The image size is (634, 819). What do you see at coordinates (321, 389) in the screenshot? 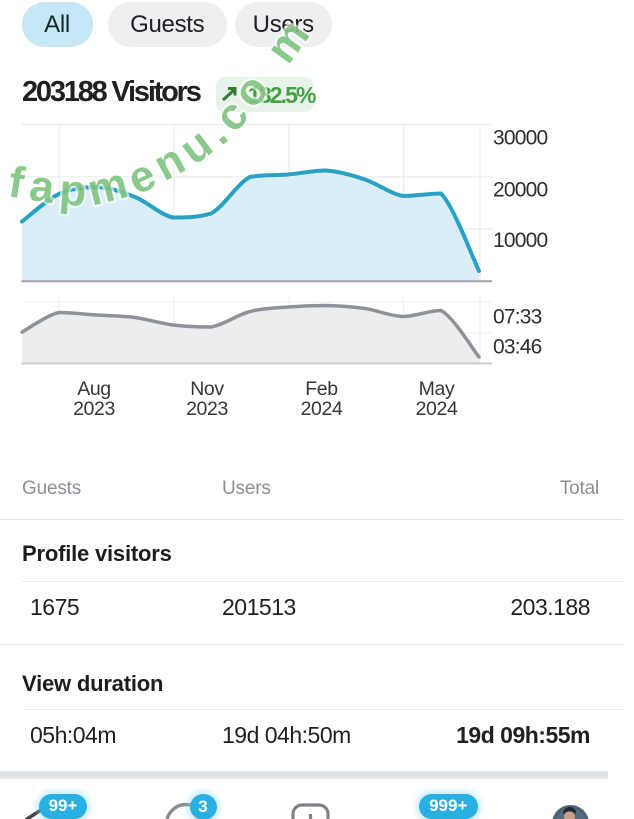
I see `svg-text: Feb` at bounding box center [321, 389].